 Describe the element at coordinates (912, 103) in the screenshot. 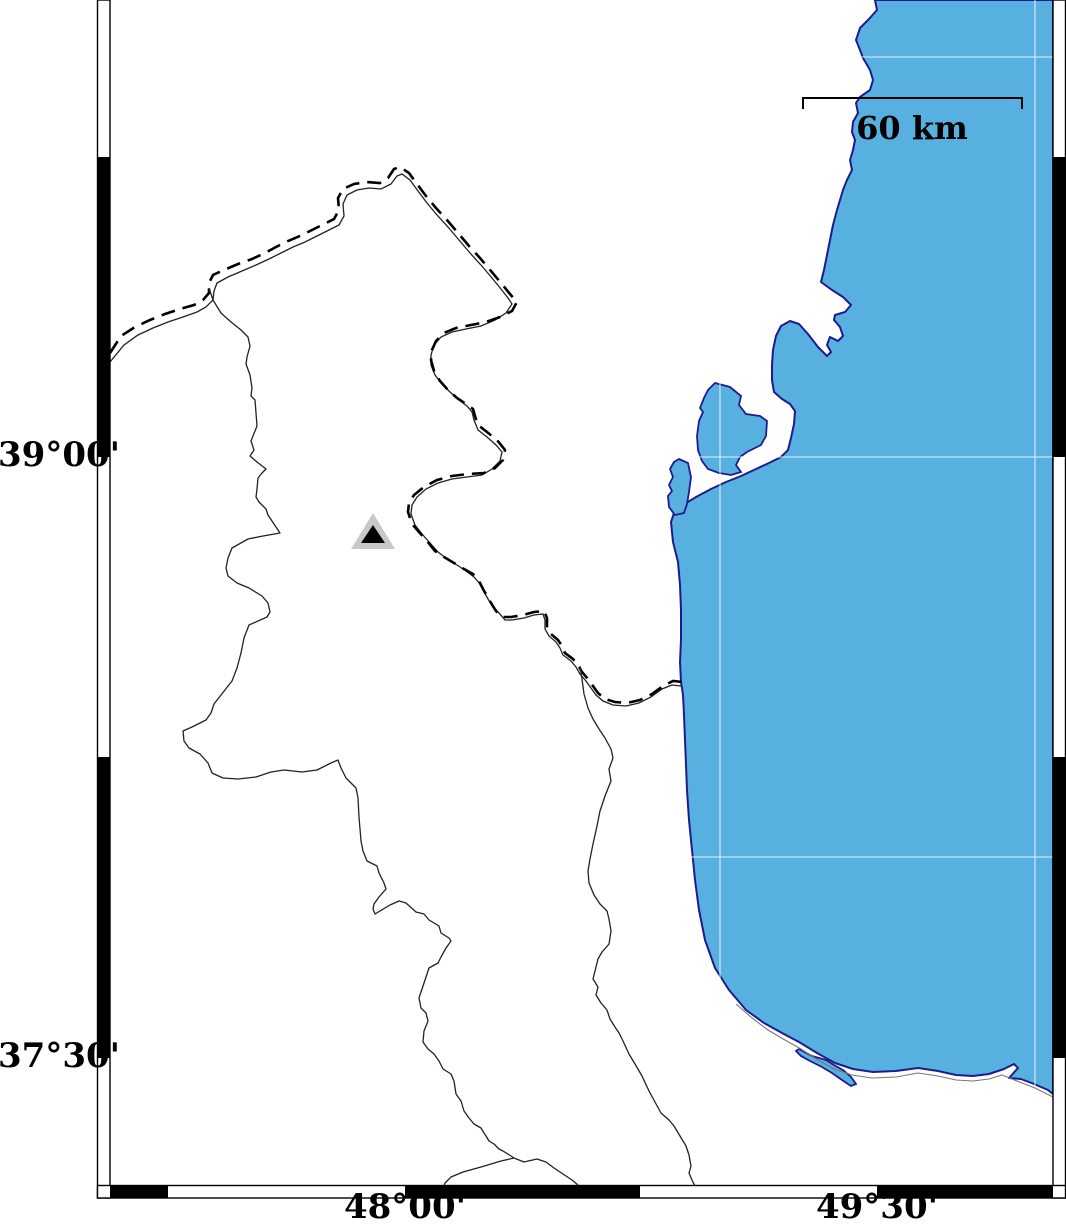

I see `scalebar` at that location.